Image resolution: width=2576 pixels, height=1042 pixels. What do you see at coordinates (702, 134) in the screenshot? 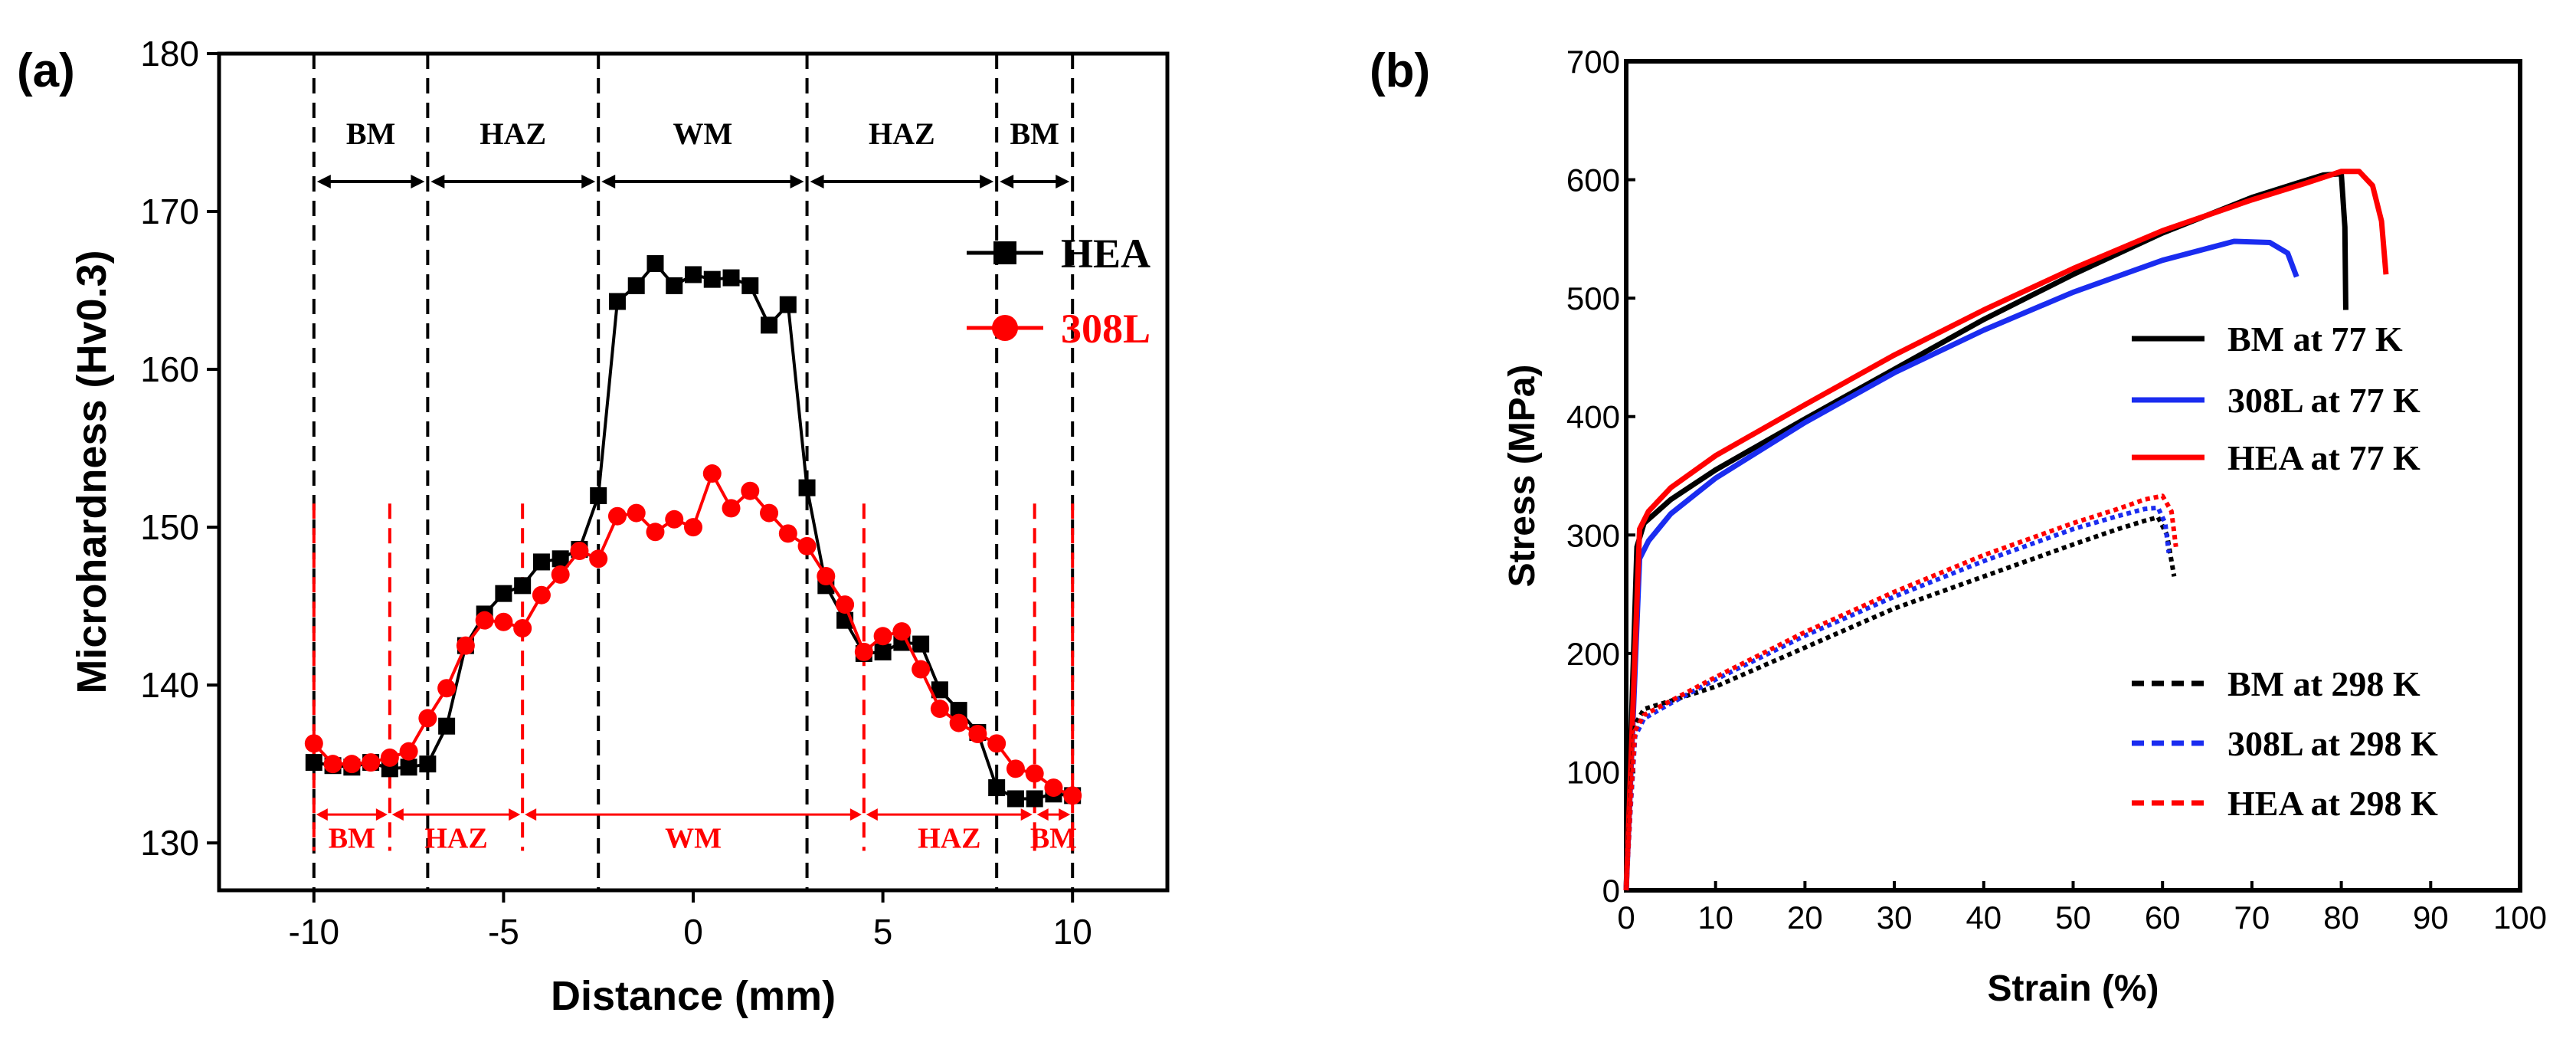
I see `zone-label-black: WM` at bounding box center [702, 134].